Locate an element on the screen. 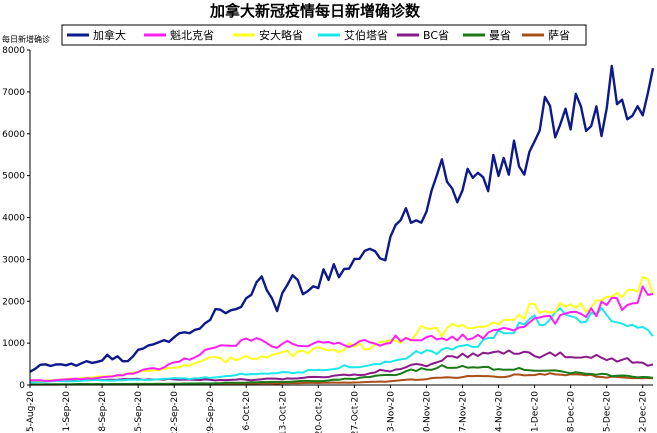 The width and height of the screenshot is (657, 433). y-tick-label: 7000 is located at coordinates (13, 93).